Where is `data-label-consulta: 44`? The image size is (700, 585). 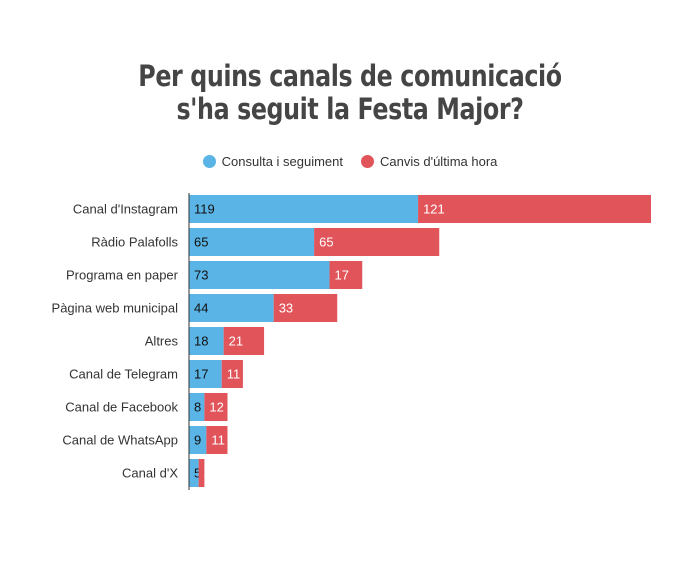 data-label-consulta: 44 is located at coordinates (201, 308).